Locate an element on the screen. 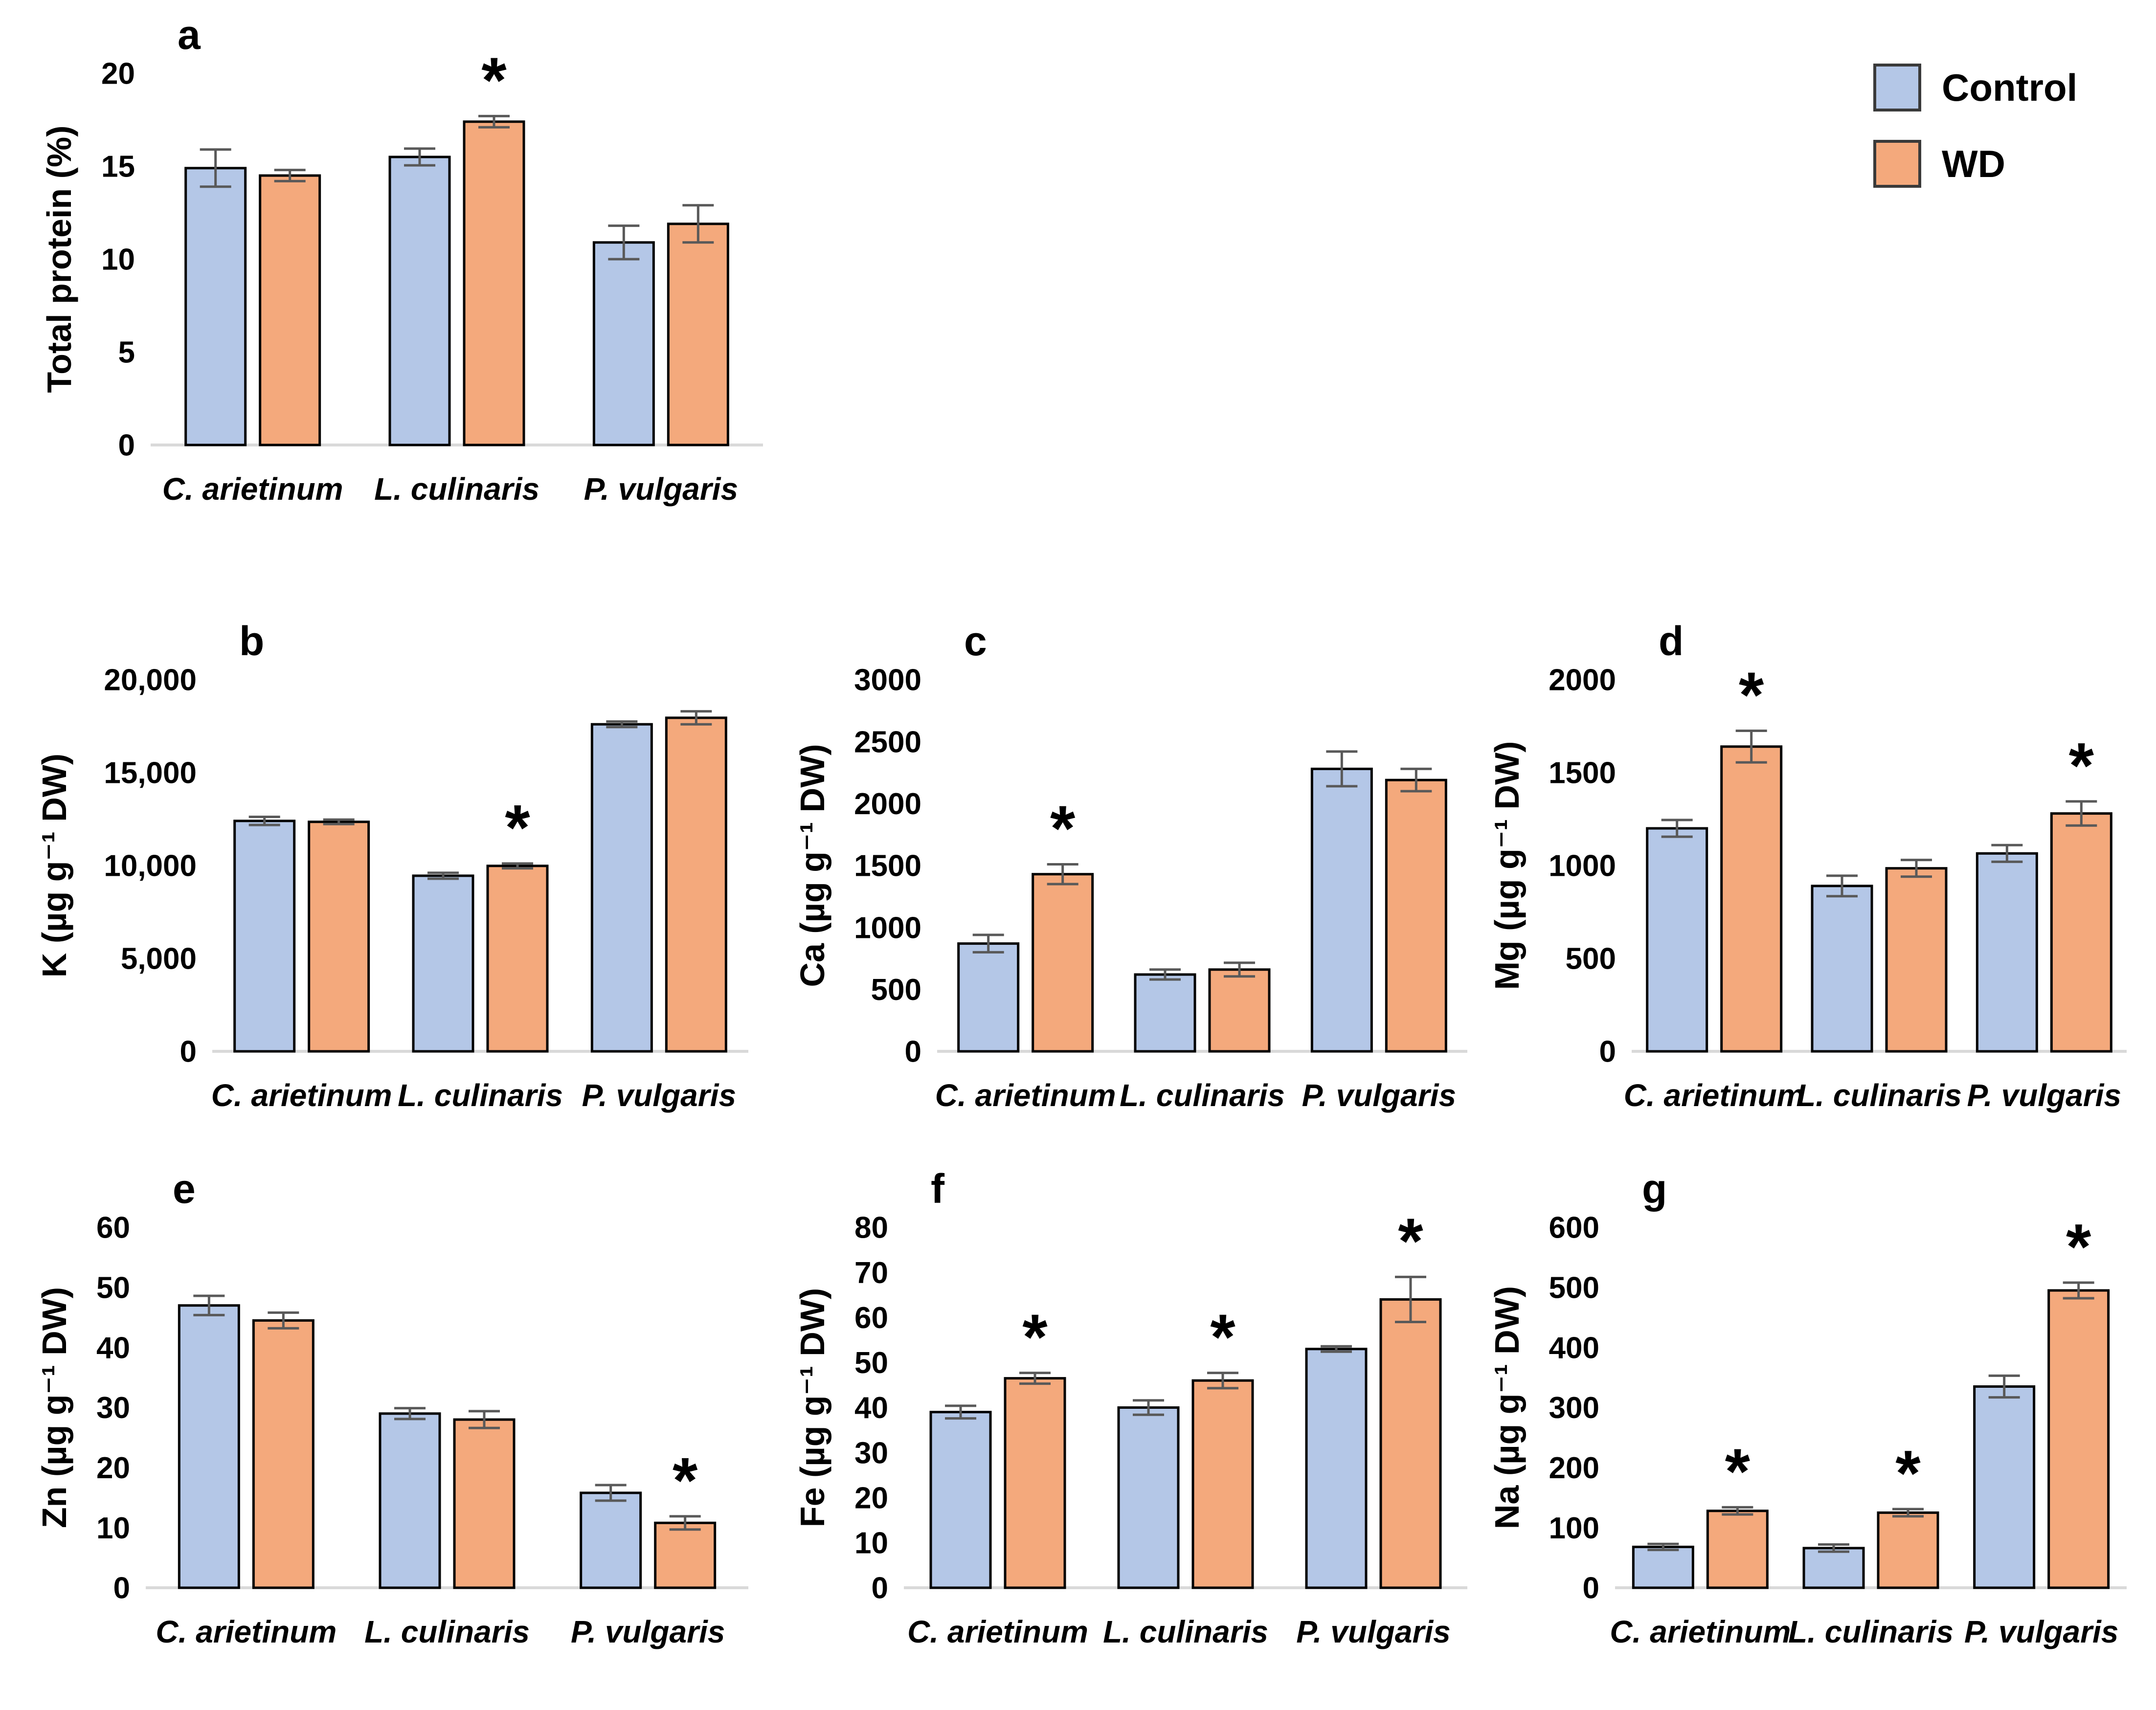 The height and width of the screenshot is (1710, 2156). panel-letter: f is located at coordinates (938, 1189).